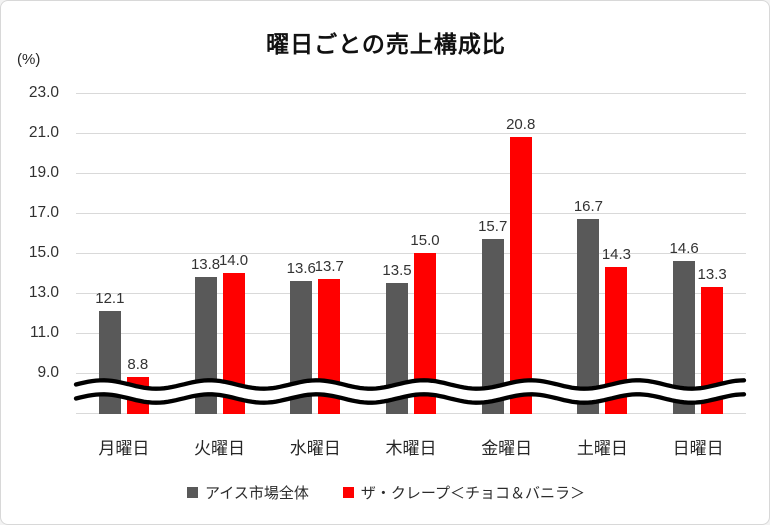 The height and width of the screenshot is (525, 770). What do you see at coordinates (29, 59) in the screenshot?
I see `y-axis-unit-label: (%)` at bounding box center [29, 59].